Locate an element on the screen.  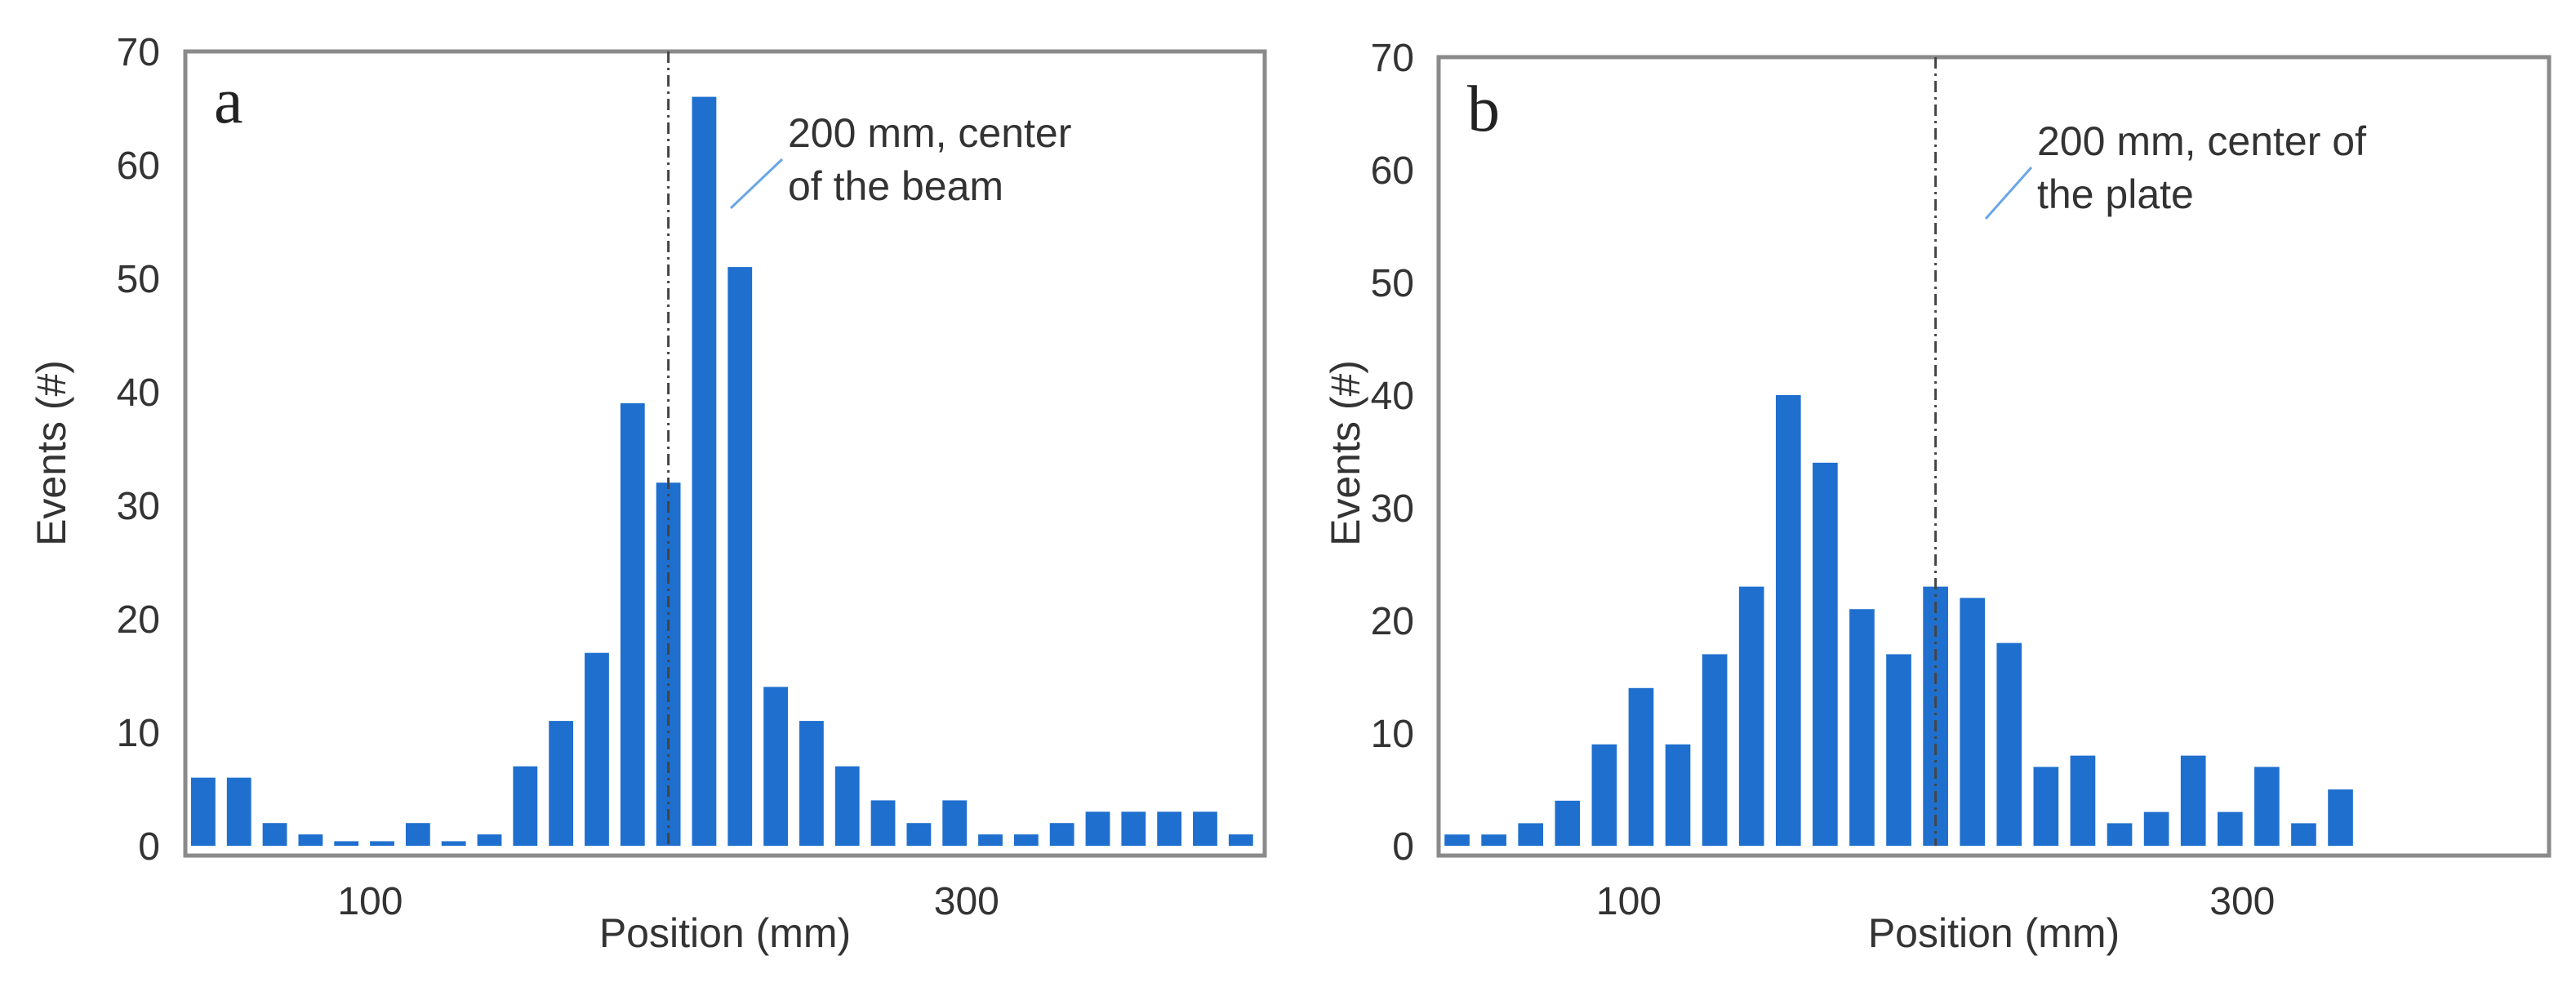
annotation-leader-a is located at coordinates (756, 184).